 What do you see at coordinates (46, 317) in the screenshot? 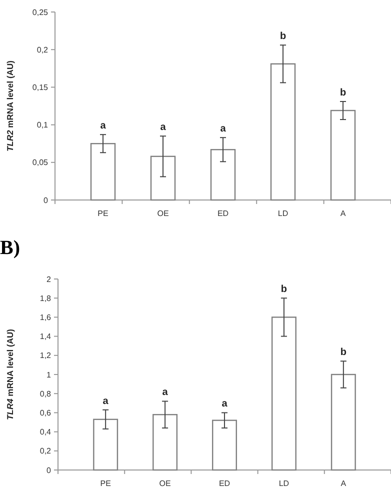
I see `y-tick-label: 1,6` at bounding box center [46, 317].